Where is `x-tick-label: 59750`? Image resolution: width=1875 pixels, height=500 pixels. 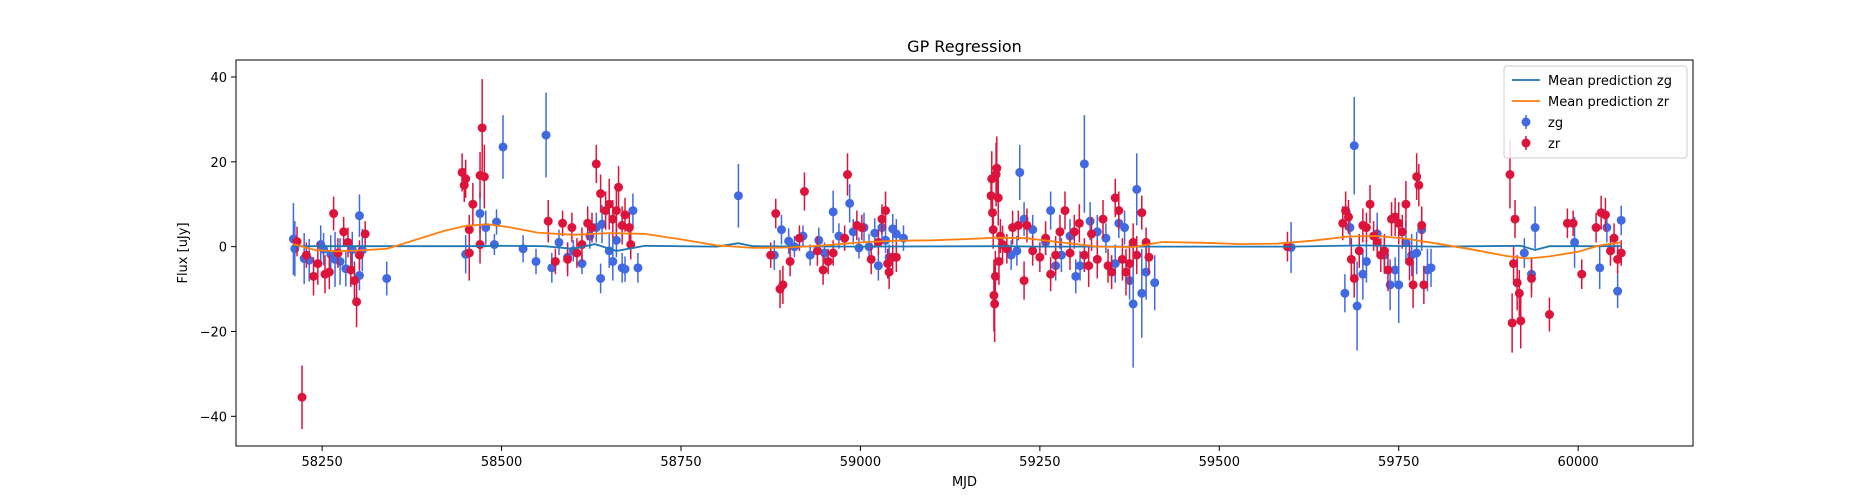 x-tick-label: 59750 is located at coordinates (1398, 462).